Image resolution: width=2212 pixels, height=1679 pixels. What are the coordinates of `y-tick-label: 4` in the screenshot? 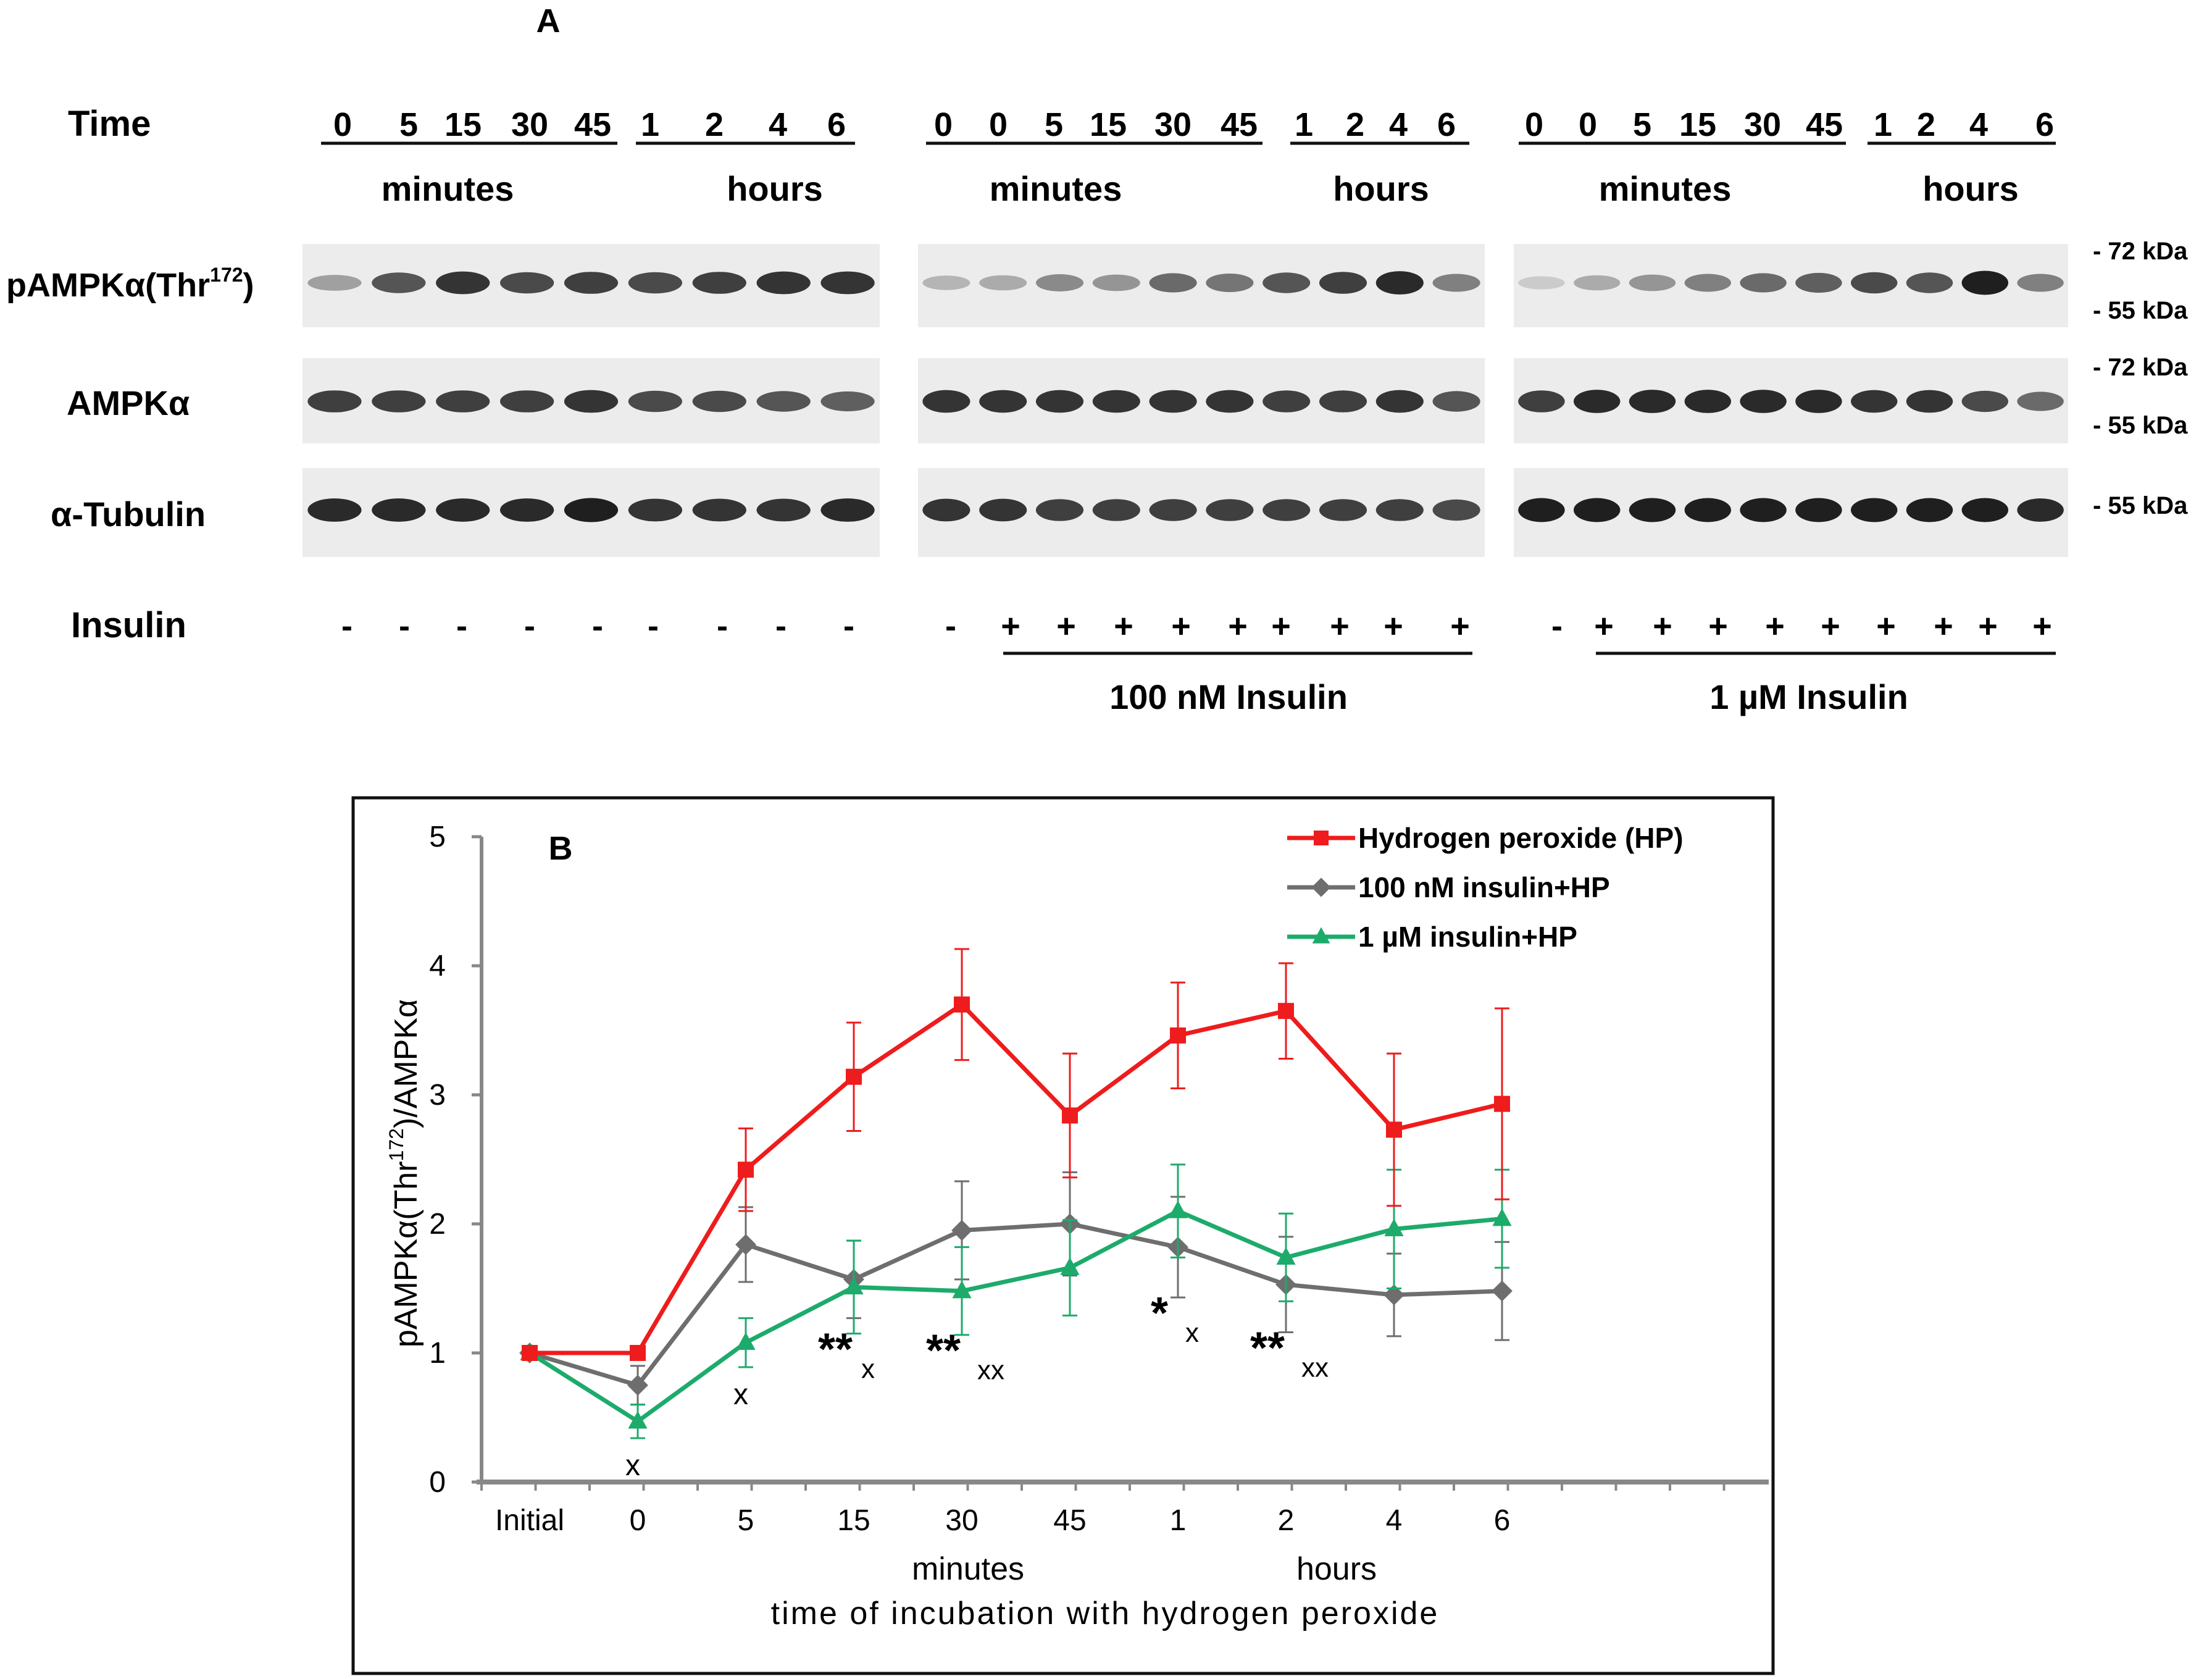 It's located at (437, 966).